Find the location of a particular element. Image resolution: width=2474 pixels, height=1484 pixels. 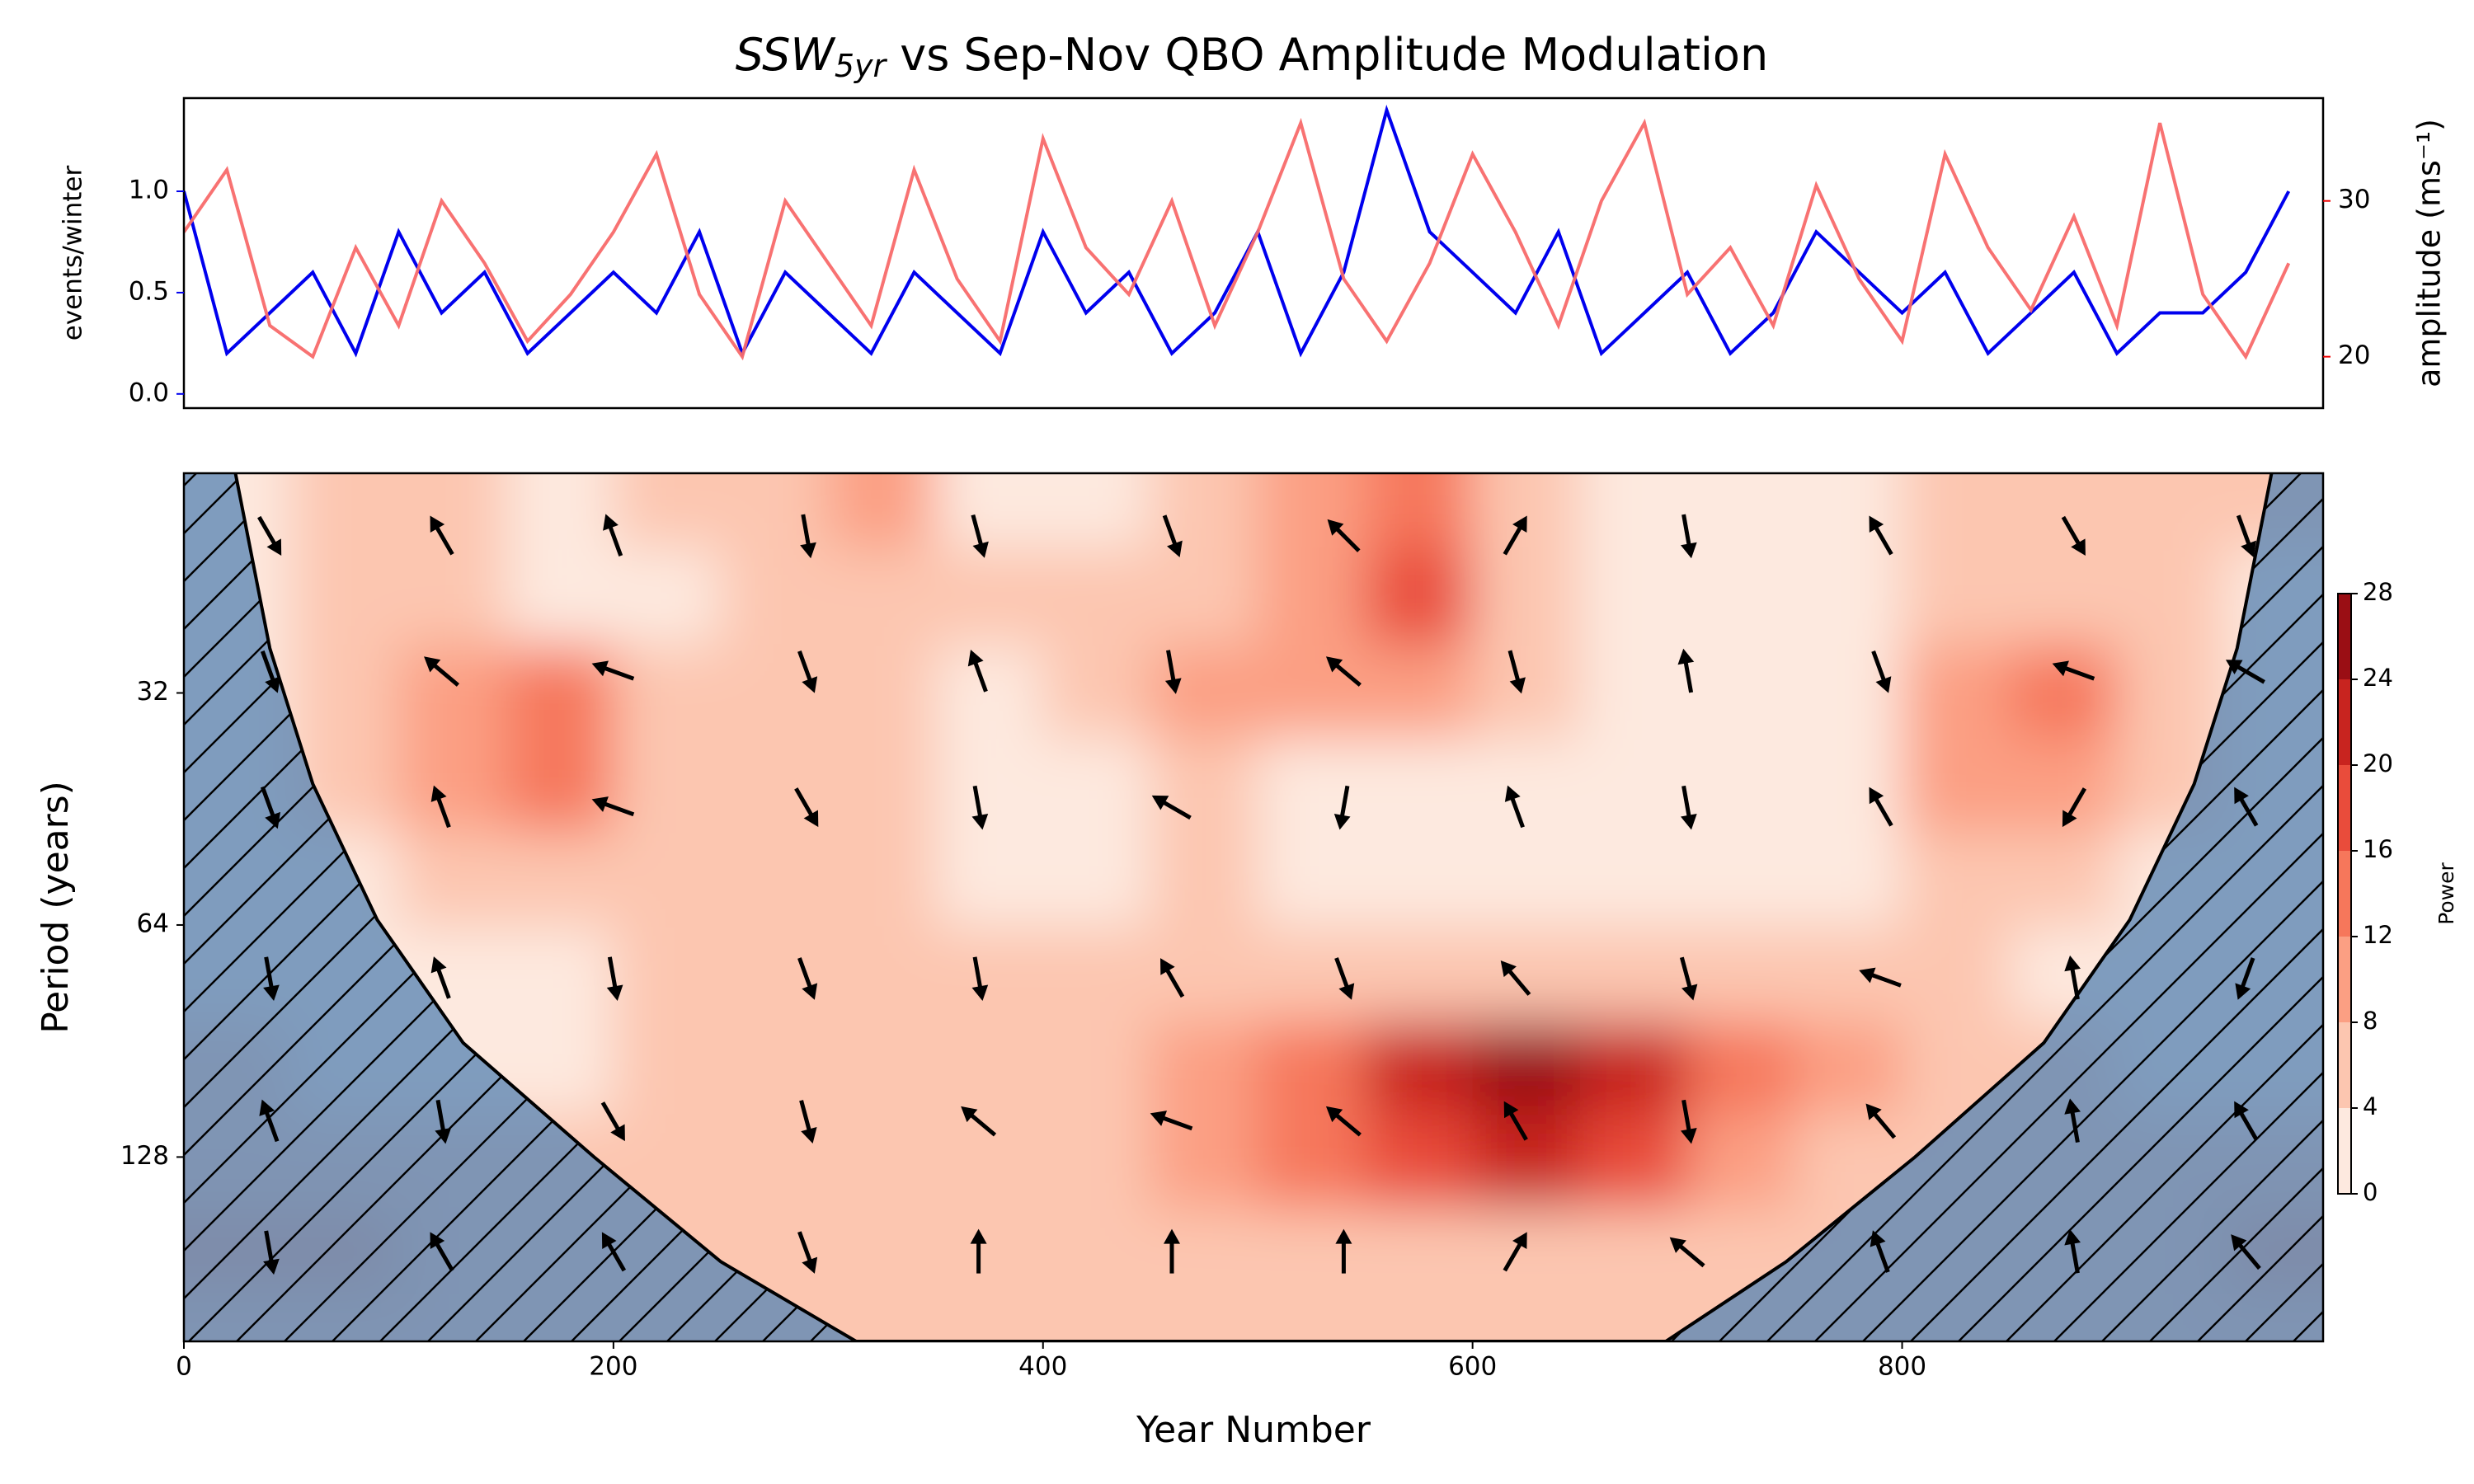

title-sub: 5yr is located at coordinates (861, 66).